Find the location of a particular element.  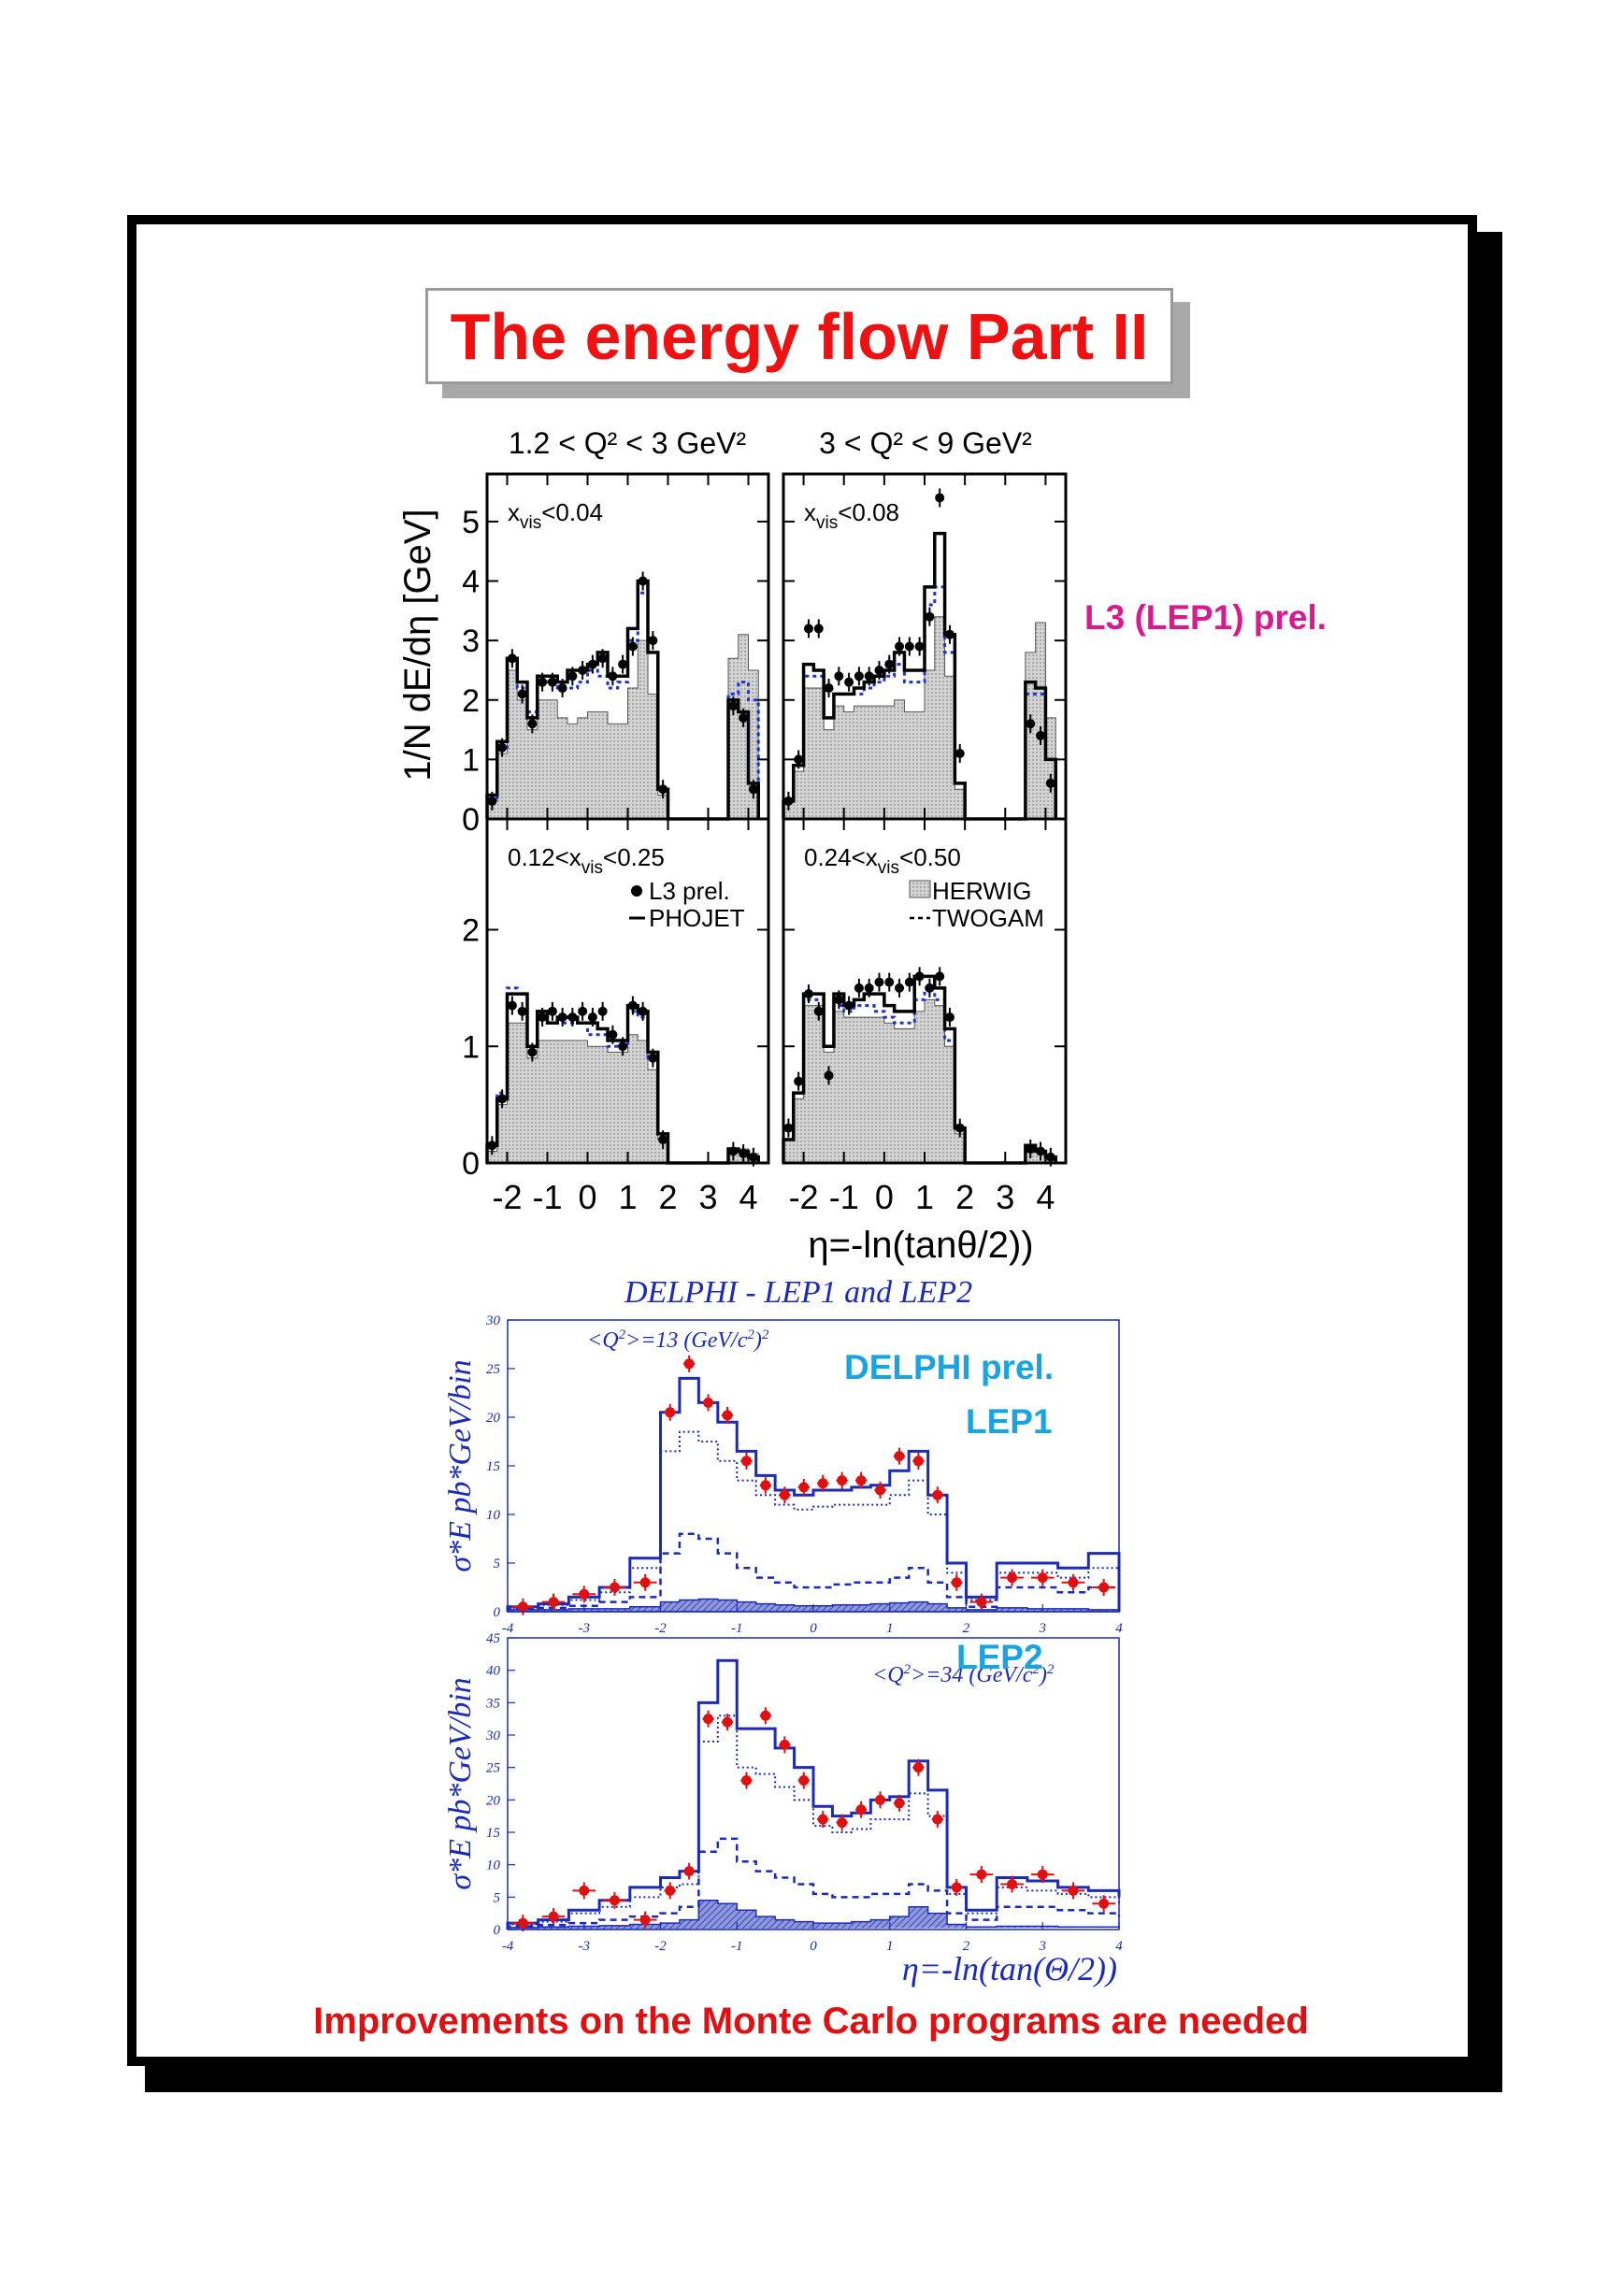

l3-panel-label: xvis<0.08 is located at coordinates (851, 515).